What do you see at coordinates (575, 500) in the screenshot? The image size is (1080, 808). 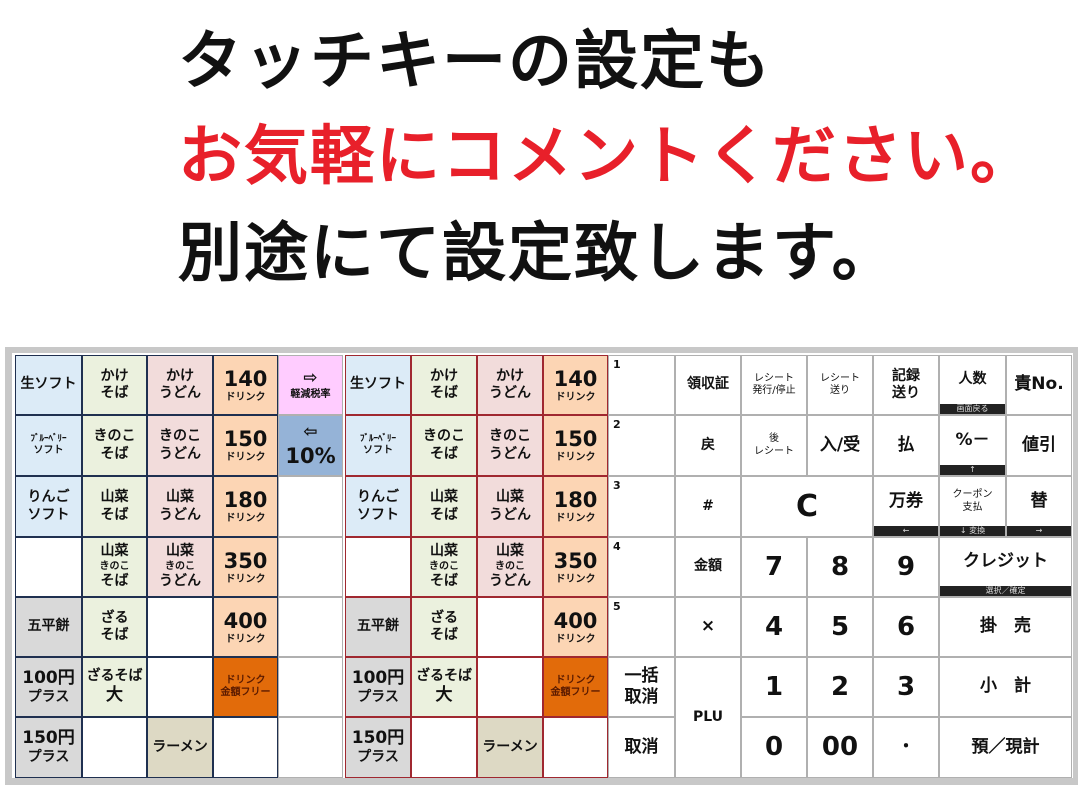 I see `key-label: 180` at bounding box center [575, 500].